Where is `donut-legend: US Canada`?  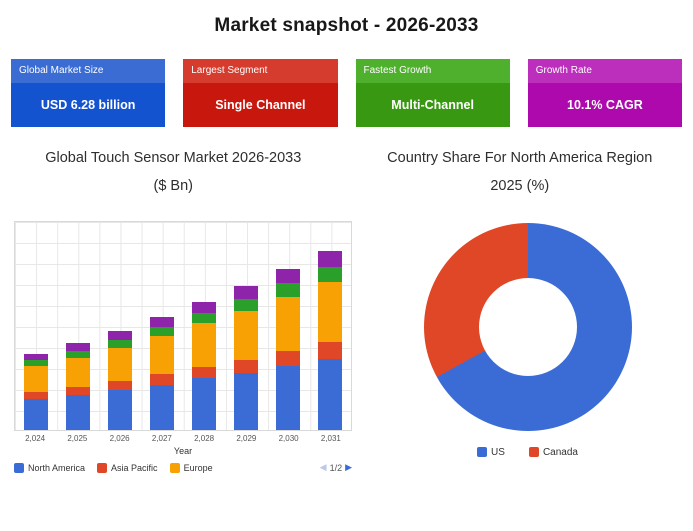 donut-legend: US Canada is located at coordinates (527, 452).